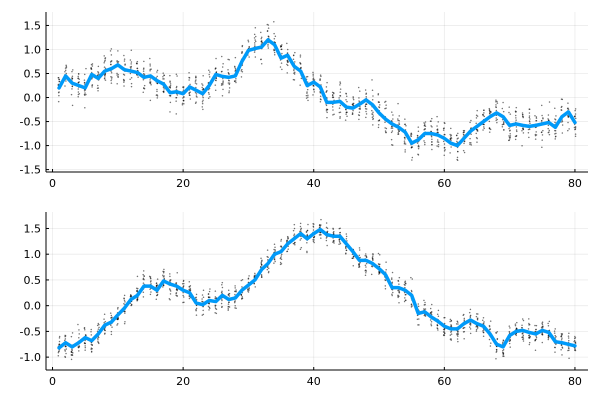 Image resolution: width=600 pixels, height=400 pixels. I want to click on x-tick-label: 60, so click(444, 183).